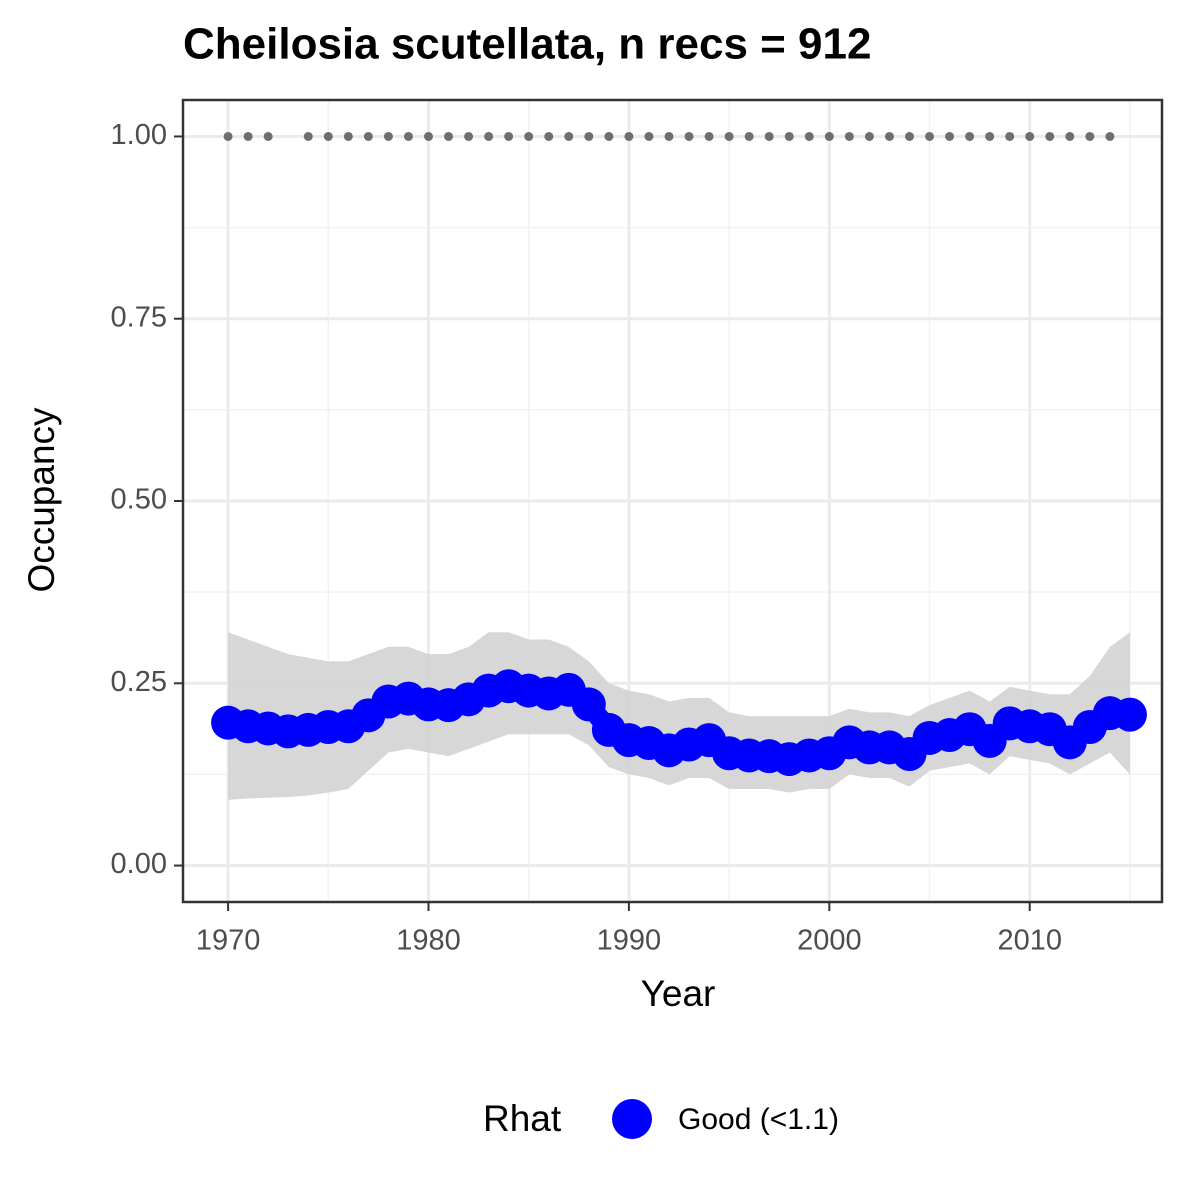 The height and width of the screenshot is (1200, 1200). I want to click on legend-label: Good (<1.1), so click(758, 1119).